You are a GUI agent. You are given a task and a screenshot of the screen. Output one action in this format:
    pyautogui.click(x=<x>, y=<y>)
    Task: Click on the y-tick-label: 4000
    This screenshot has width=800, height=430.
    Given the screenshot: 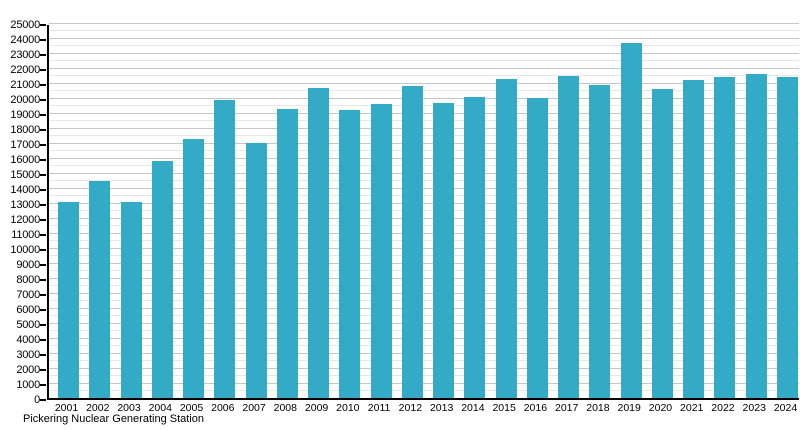 What is the action you would take?
    pyautogui.click(x=28, y=340)
    